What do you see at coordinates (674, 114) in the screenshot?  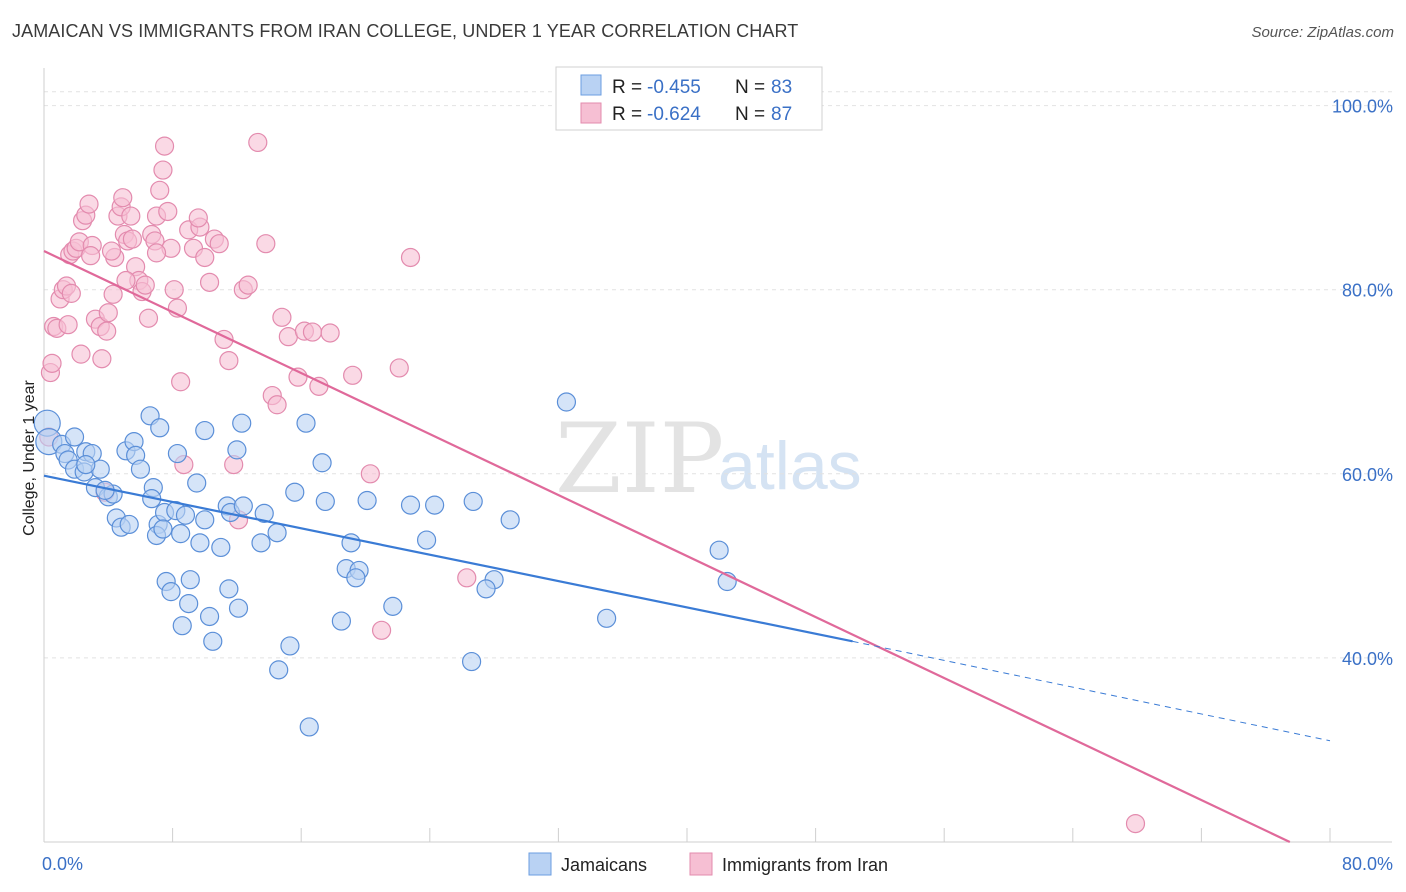 I see `legend-r-value-2: -0.624` at bounding box center [674, 114].